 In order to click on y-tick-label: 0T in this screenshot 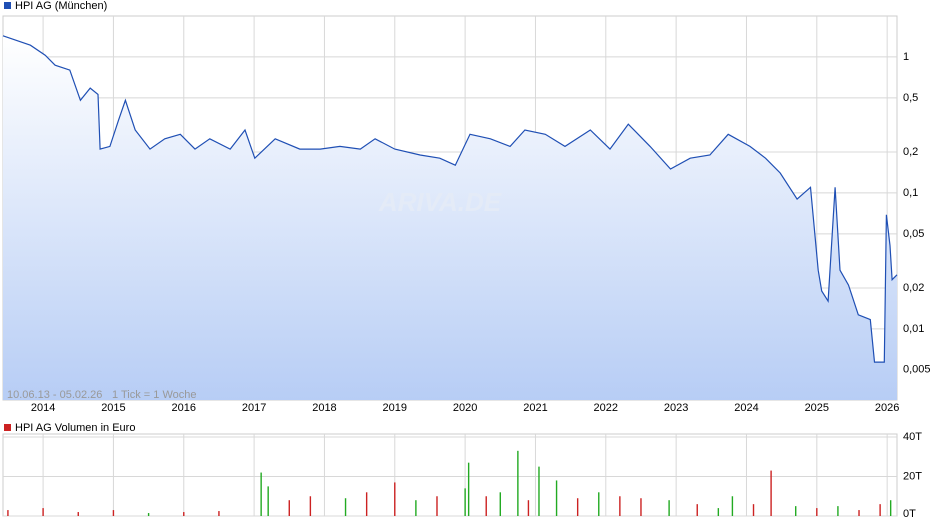, I will do `click(909, 514)`.